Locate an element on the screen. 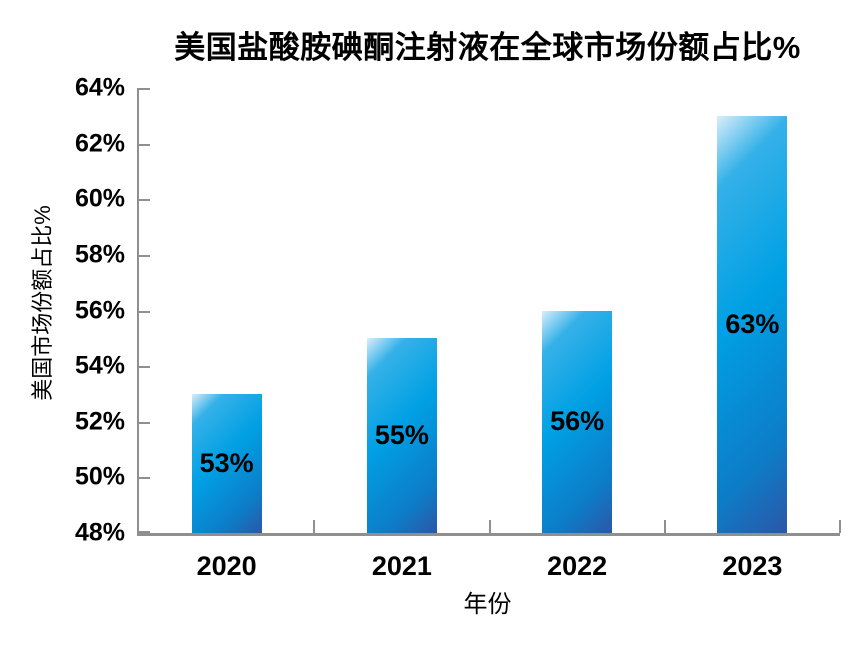 Image resolution: width=863 pixels, height=648 pixels. bar-value-label: 53% is located at coordinates (226, 462).